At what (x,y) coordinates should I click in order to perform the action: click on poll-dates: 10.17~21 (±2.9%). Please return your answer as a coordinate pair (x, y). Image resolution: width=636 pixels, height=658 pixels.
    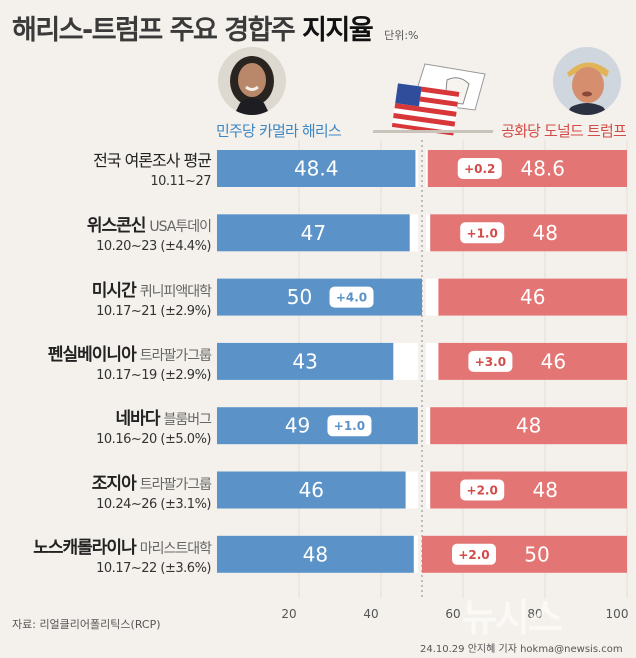
    Looking at the image, I should click on (153, 311).